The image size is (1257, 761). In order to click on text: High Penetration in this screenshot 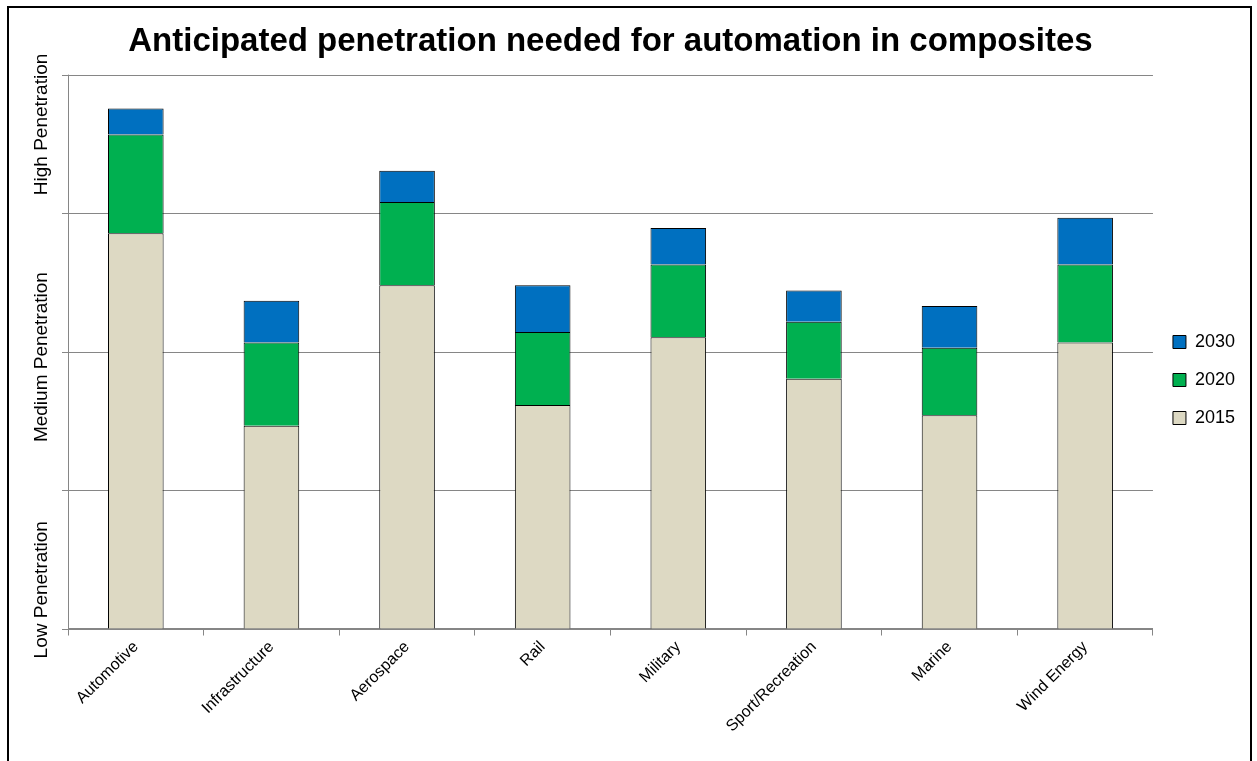, I will do `click(41, 124)`.